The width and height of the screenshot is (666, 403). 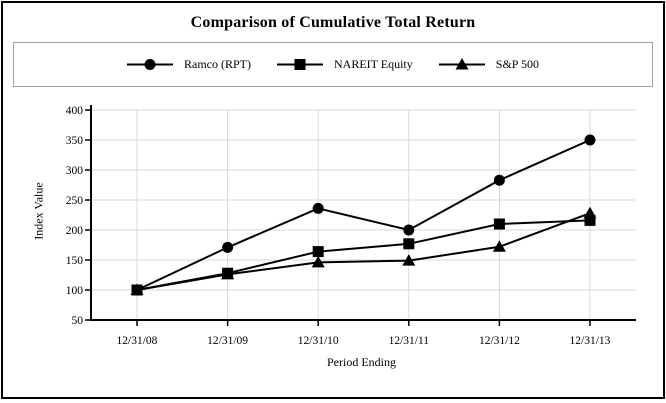 What do you see at coordinates (318, 341) in the screenshot?
I see `x-tick-label-12-31-10: 12/31/10` at bounding box center [318, 341].